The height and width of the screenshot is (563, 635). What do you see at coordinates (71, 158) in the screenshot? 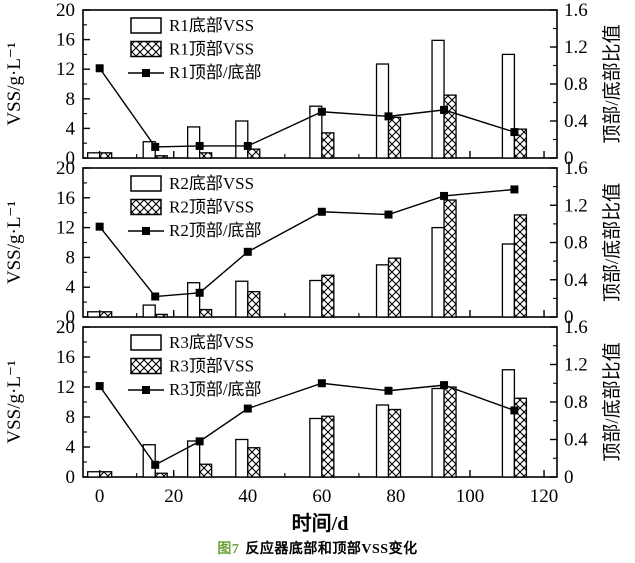
I see `r1-left-tick-label: 0` at bounding box center [71, 158].